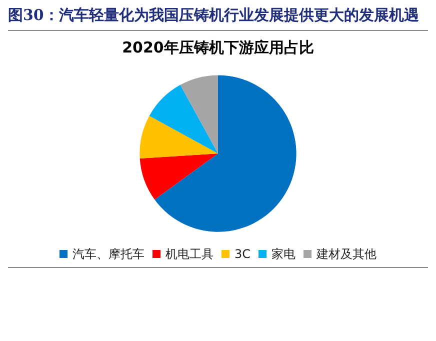 This screenshot has height=341, width=436. Describe the element at coordinates (284, 254) in the screenshot. I see `legend-label: 家电` at that location.